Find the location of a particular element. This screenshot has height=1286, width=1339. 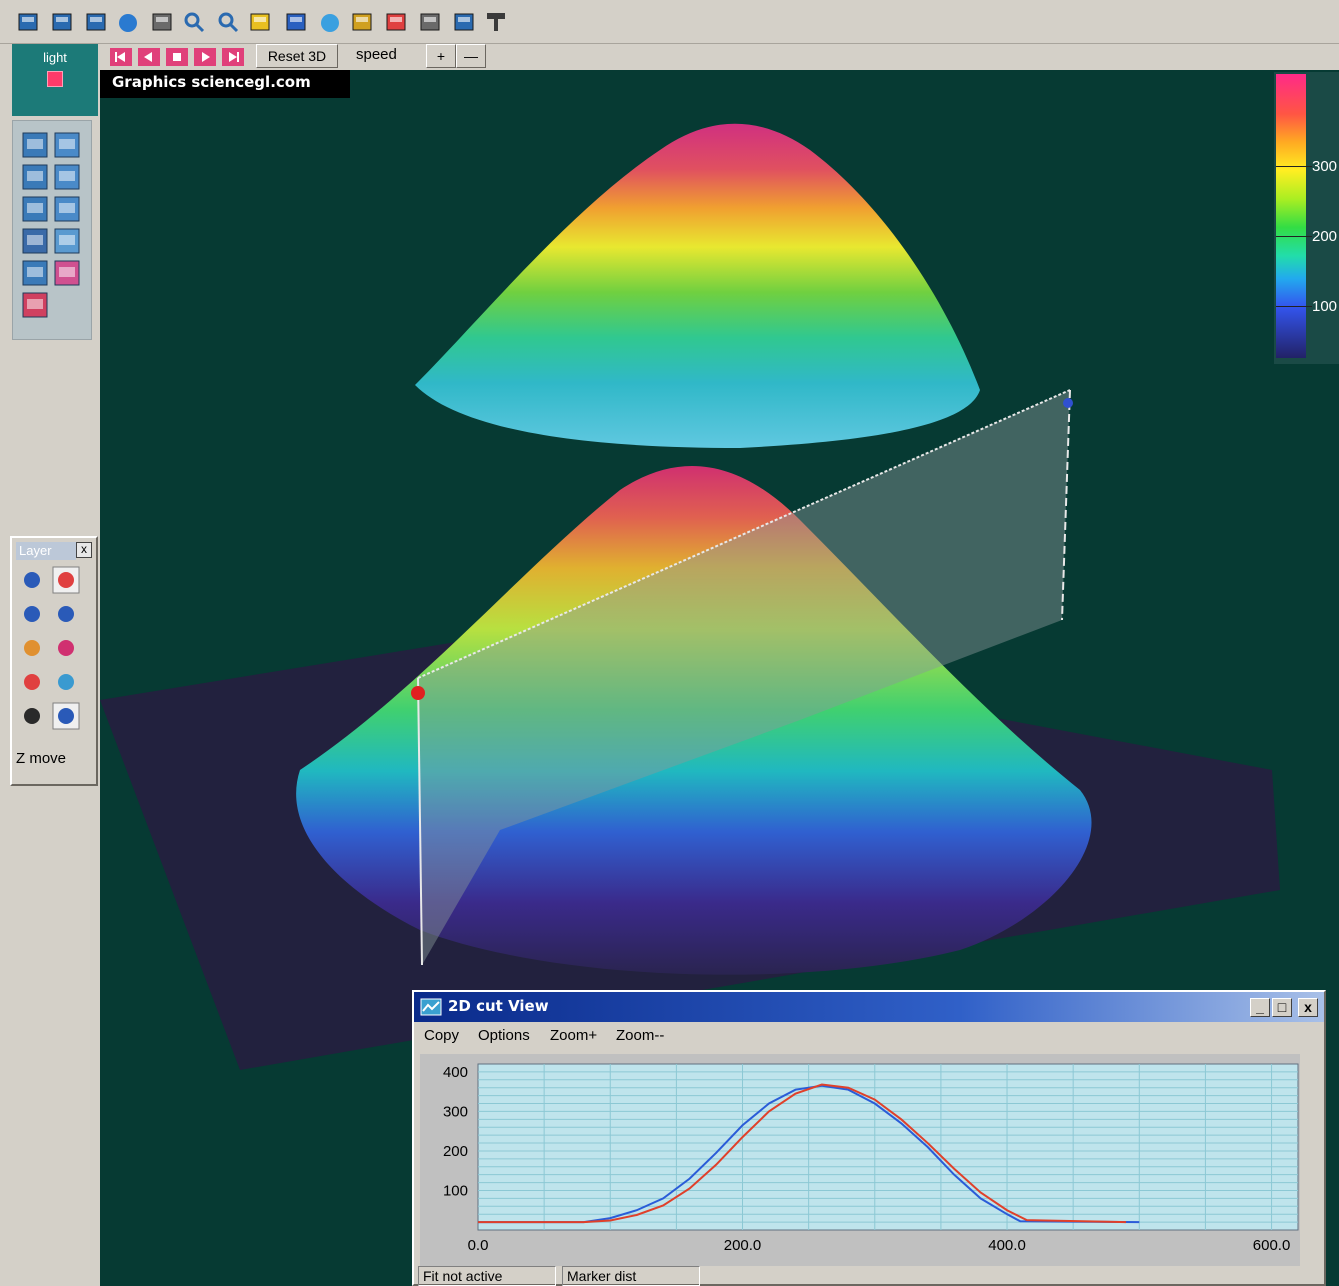

zoom-out-icon is located at coordinates (228, 22).